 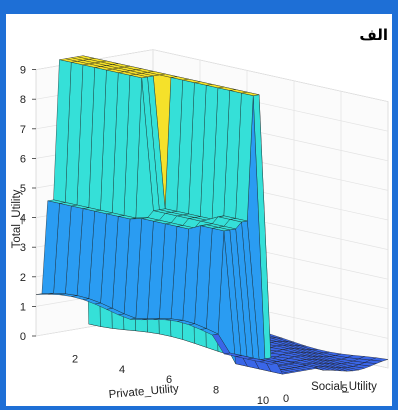 I want to click on surface-facet, so click(x=44, y=294).